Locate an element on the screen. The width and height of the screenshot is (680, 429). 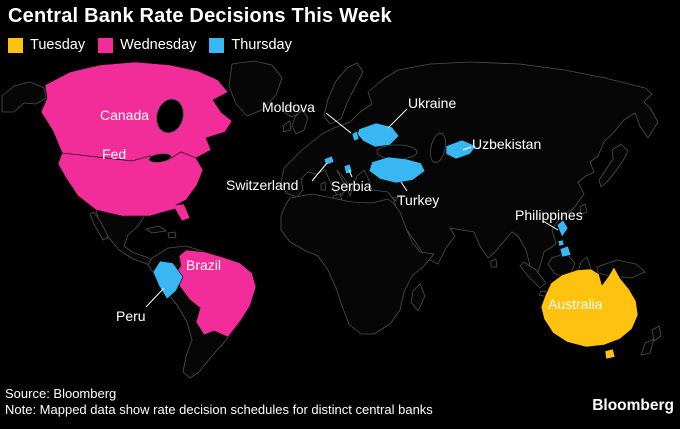
legend-item-wednesday: Wednesday is located at coordinates (147, 45).